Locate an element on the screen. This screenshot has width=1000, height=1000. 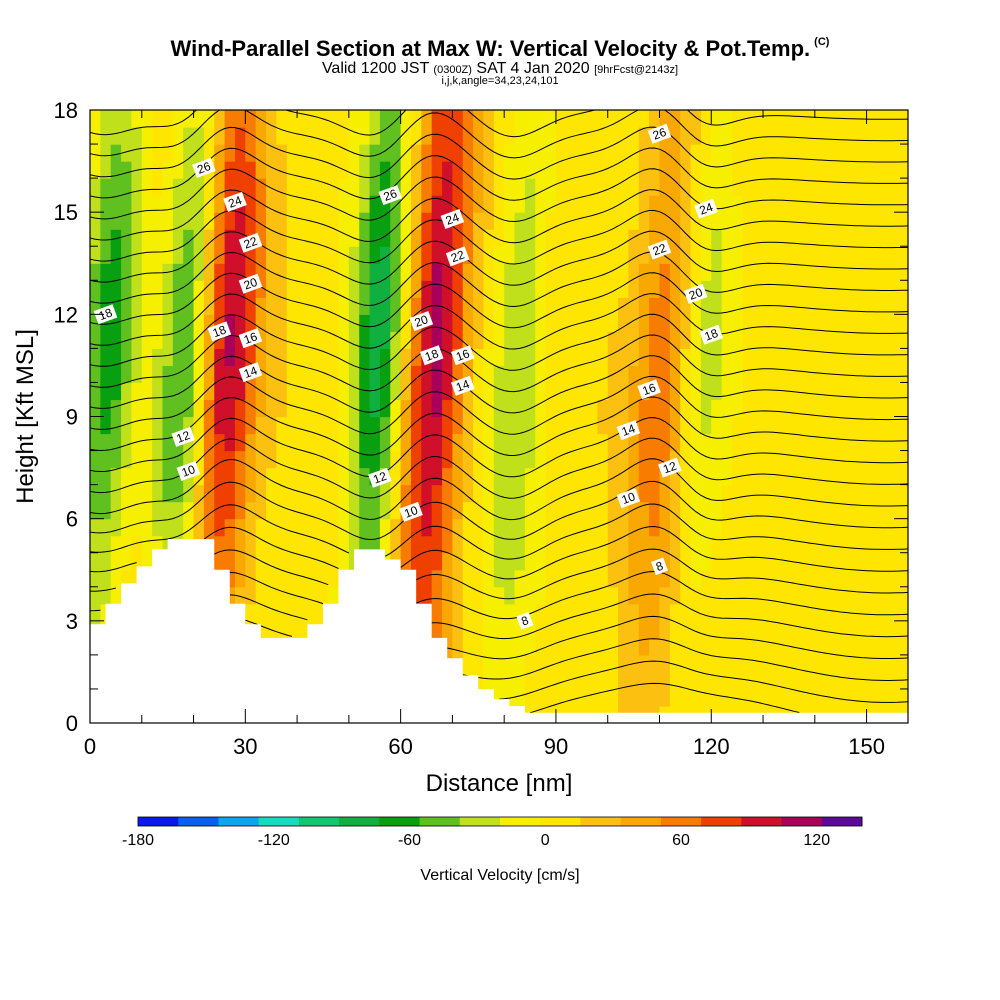
contour-label-text: 14 is located at coordinates (251, 372).